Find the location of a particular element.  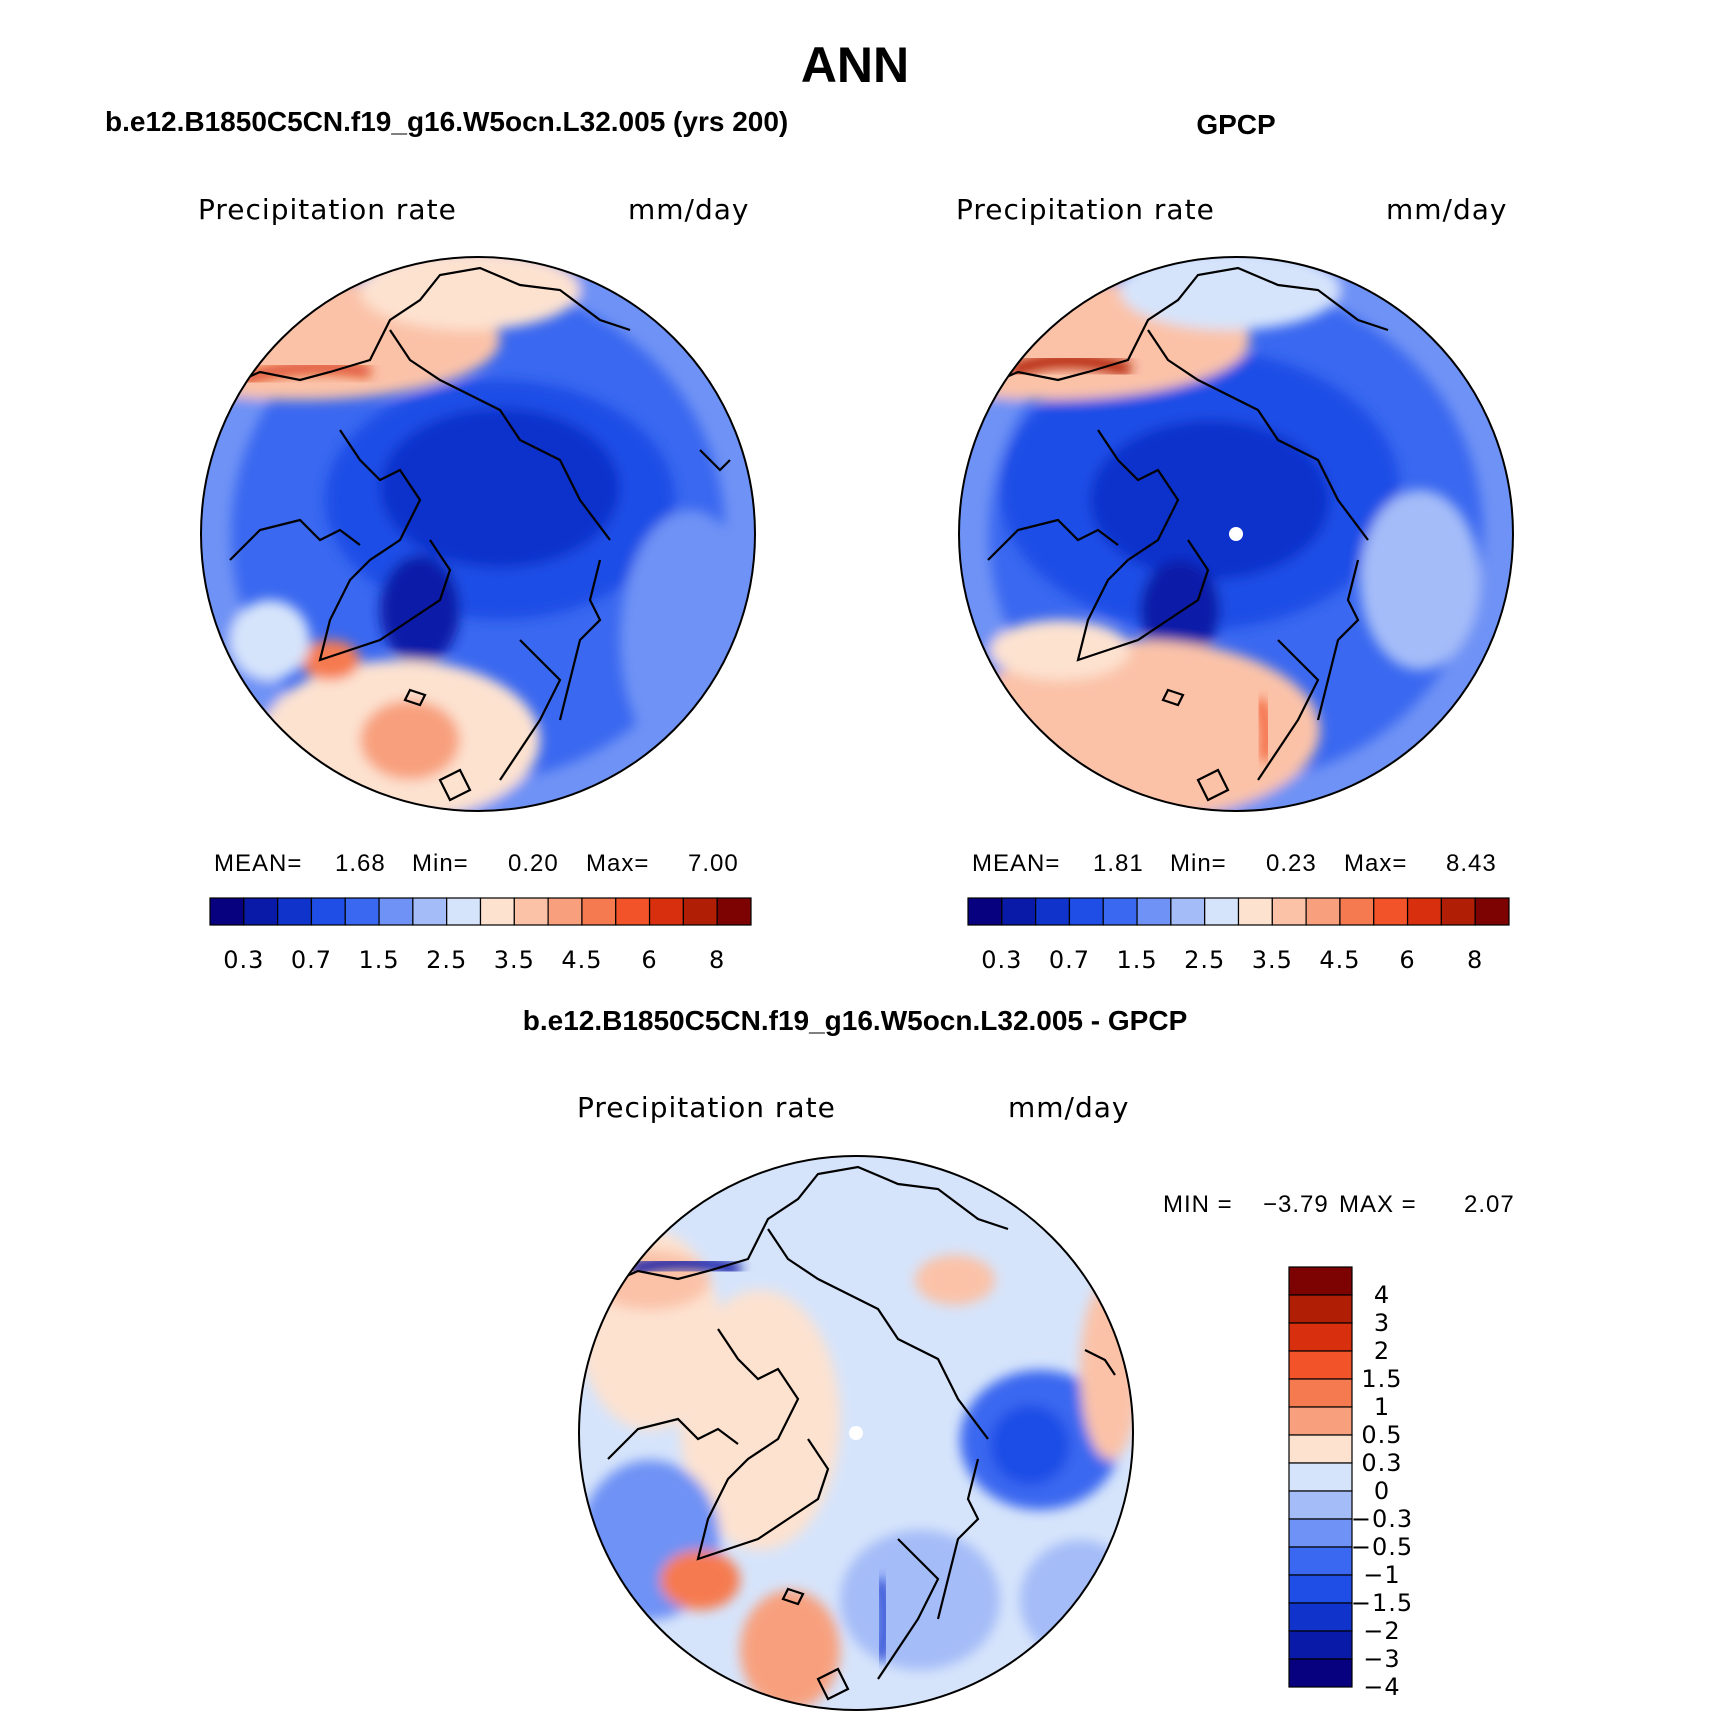

stat-min-value: −3.79 is located at coordinates (1296, 1204).